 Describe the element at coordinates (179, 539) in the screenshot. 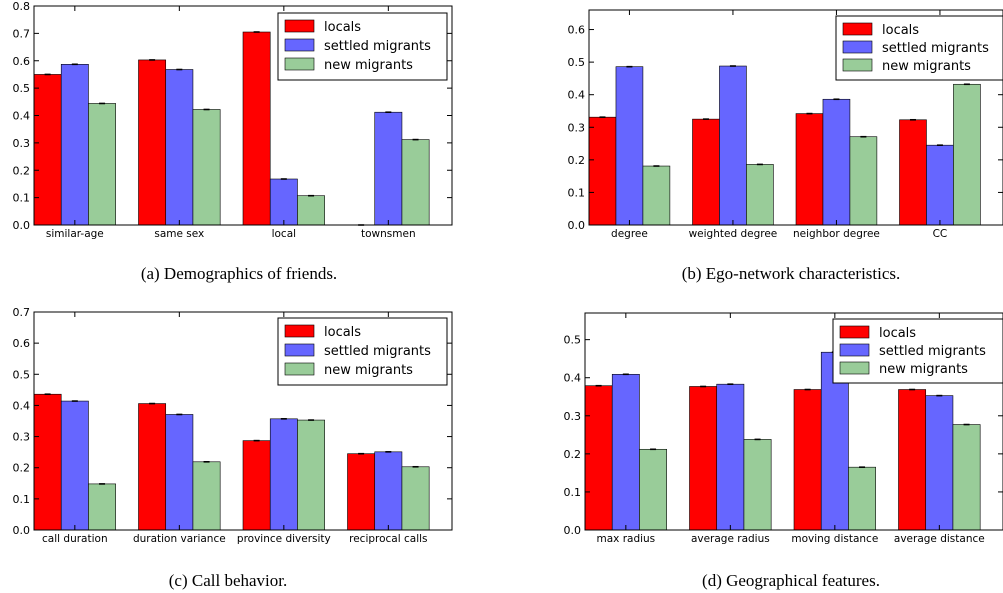

I see `x-tick-label: duration variance` at that location.